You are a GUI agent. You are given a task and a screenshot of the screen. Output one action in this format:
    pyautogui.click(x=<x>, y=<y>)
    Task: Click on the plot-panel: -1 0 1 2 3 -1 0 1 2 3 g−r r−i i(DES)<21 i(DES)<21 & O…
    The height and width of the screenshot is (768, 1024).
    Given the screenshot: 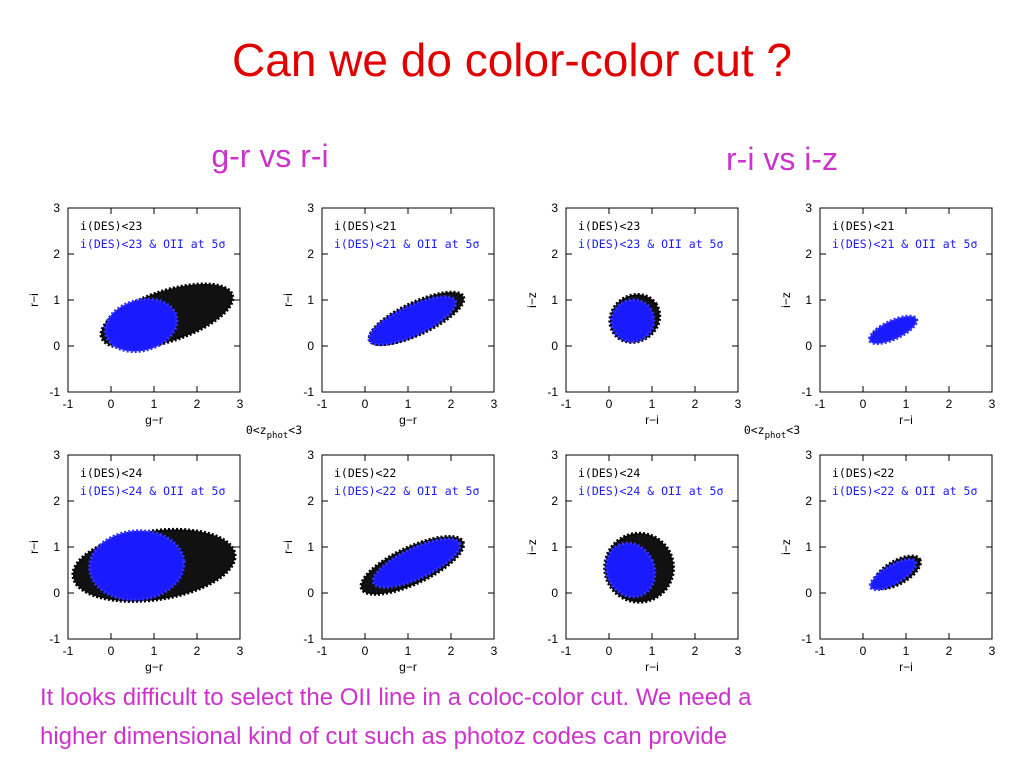 What is the action you would take?
    pyautogui.click(x=389, y=314)
    